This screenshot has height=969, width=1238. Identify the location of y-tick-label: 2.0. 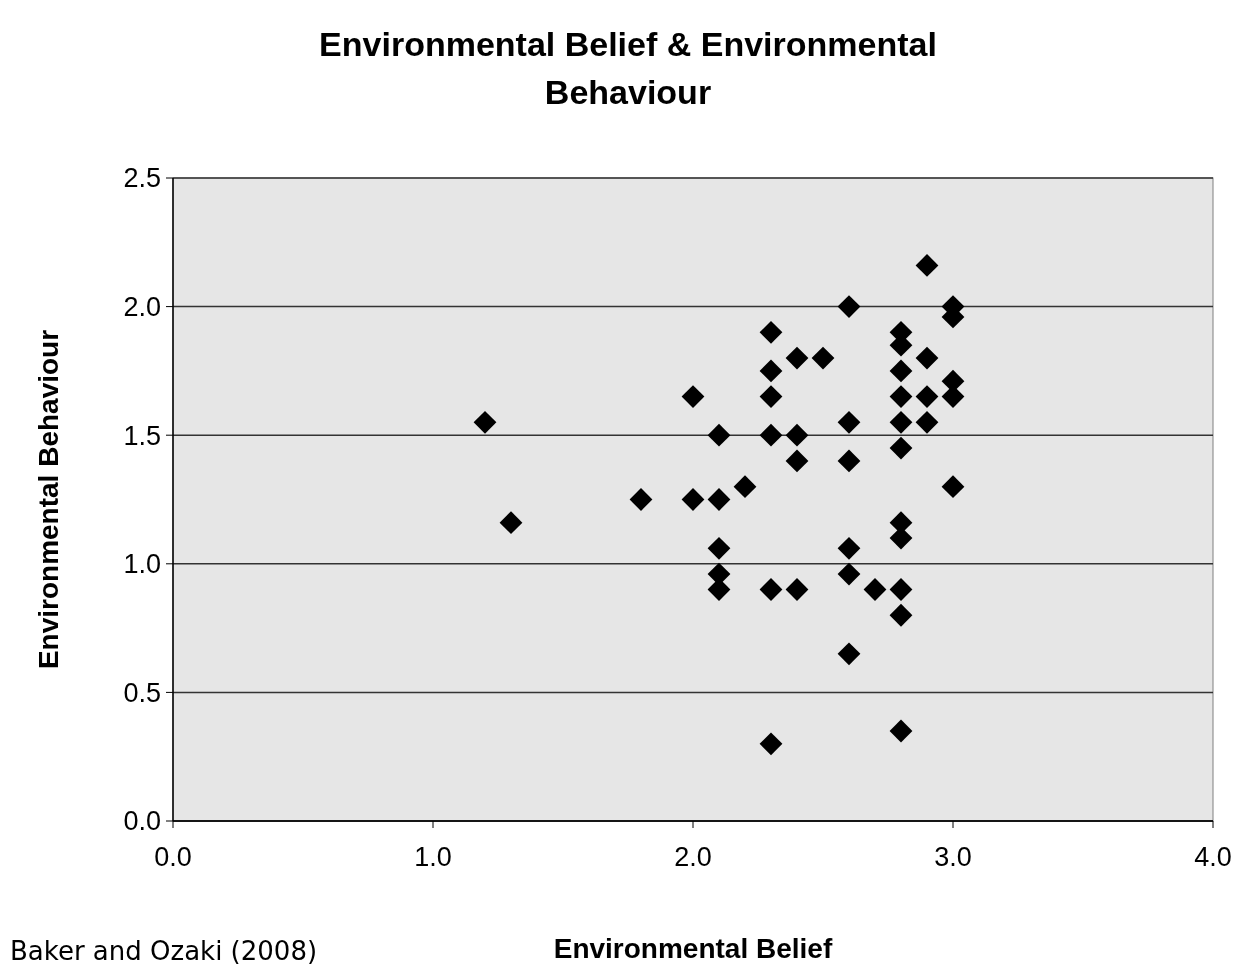
(142, 307).